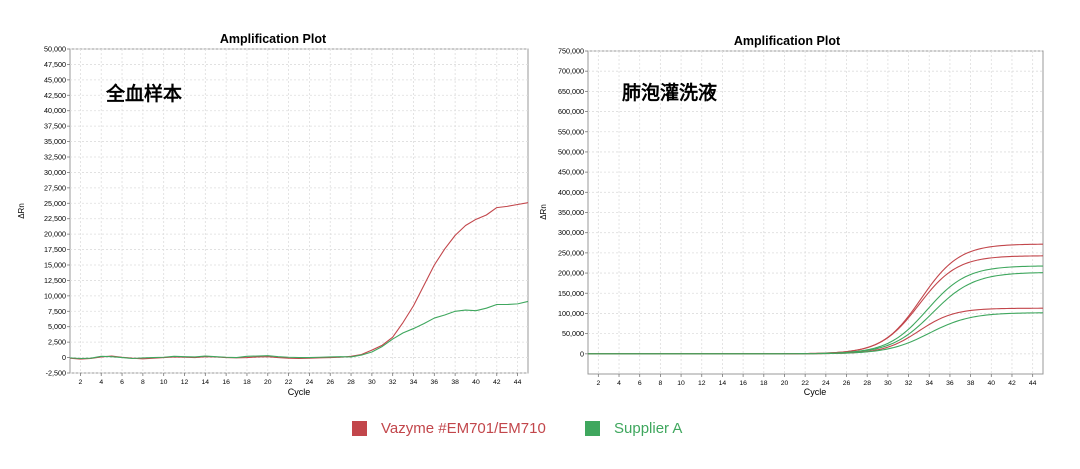  Describe the element at coordinates (56, 373) in the screenshot. I see `y-tick-label: -2,500` at that location.